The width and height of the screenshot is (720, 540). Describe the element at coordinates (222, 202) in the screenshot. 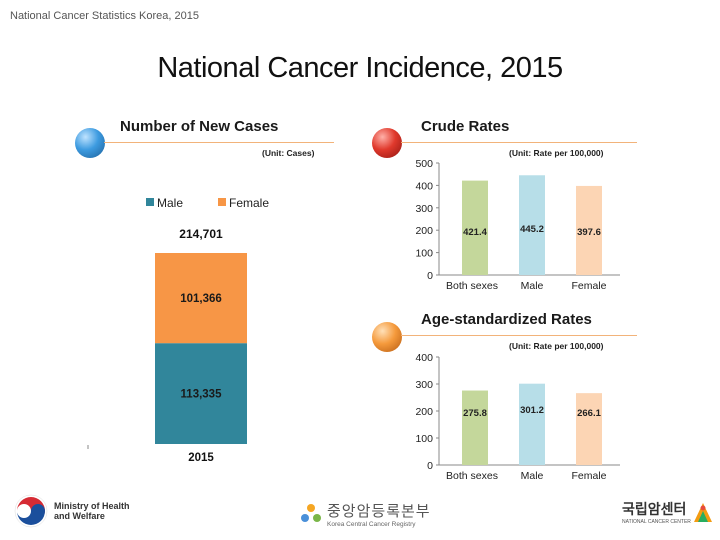

I see `legend-female-swatch` at that location.